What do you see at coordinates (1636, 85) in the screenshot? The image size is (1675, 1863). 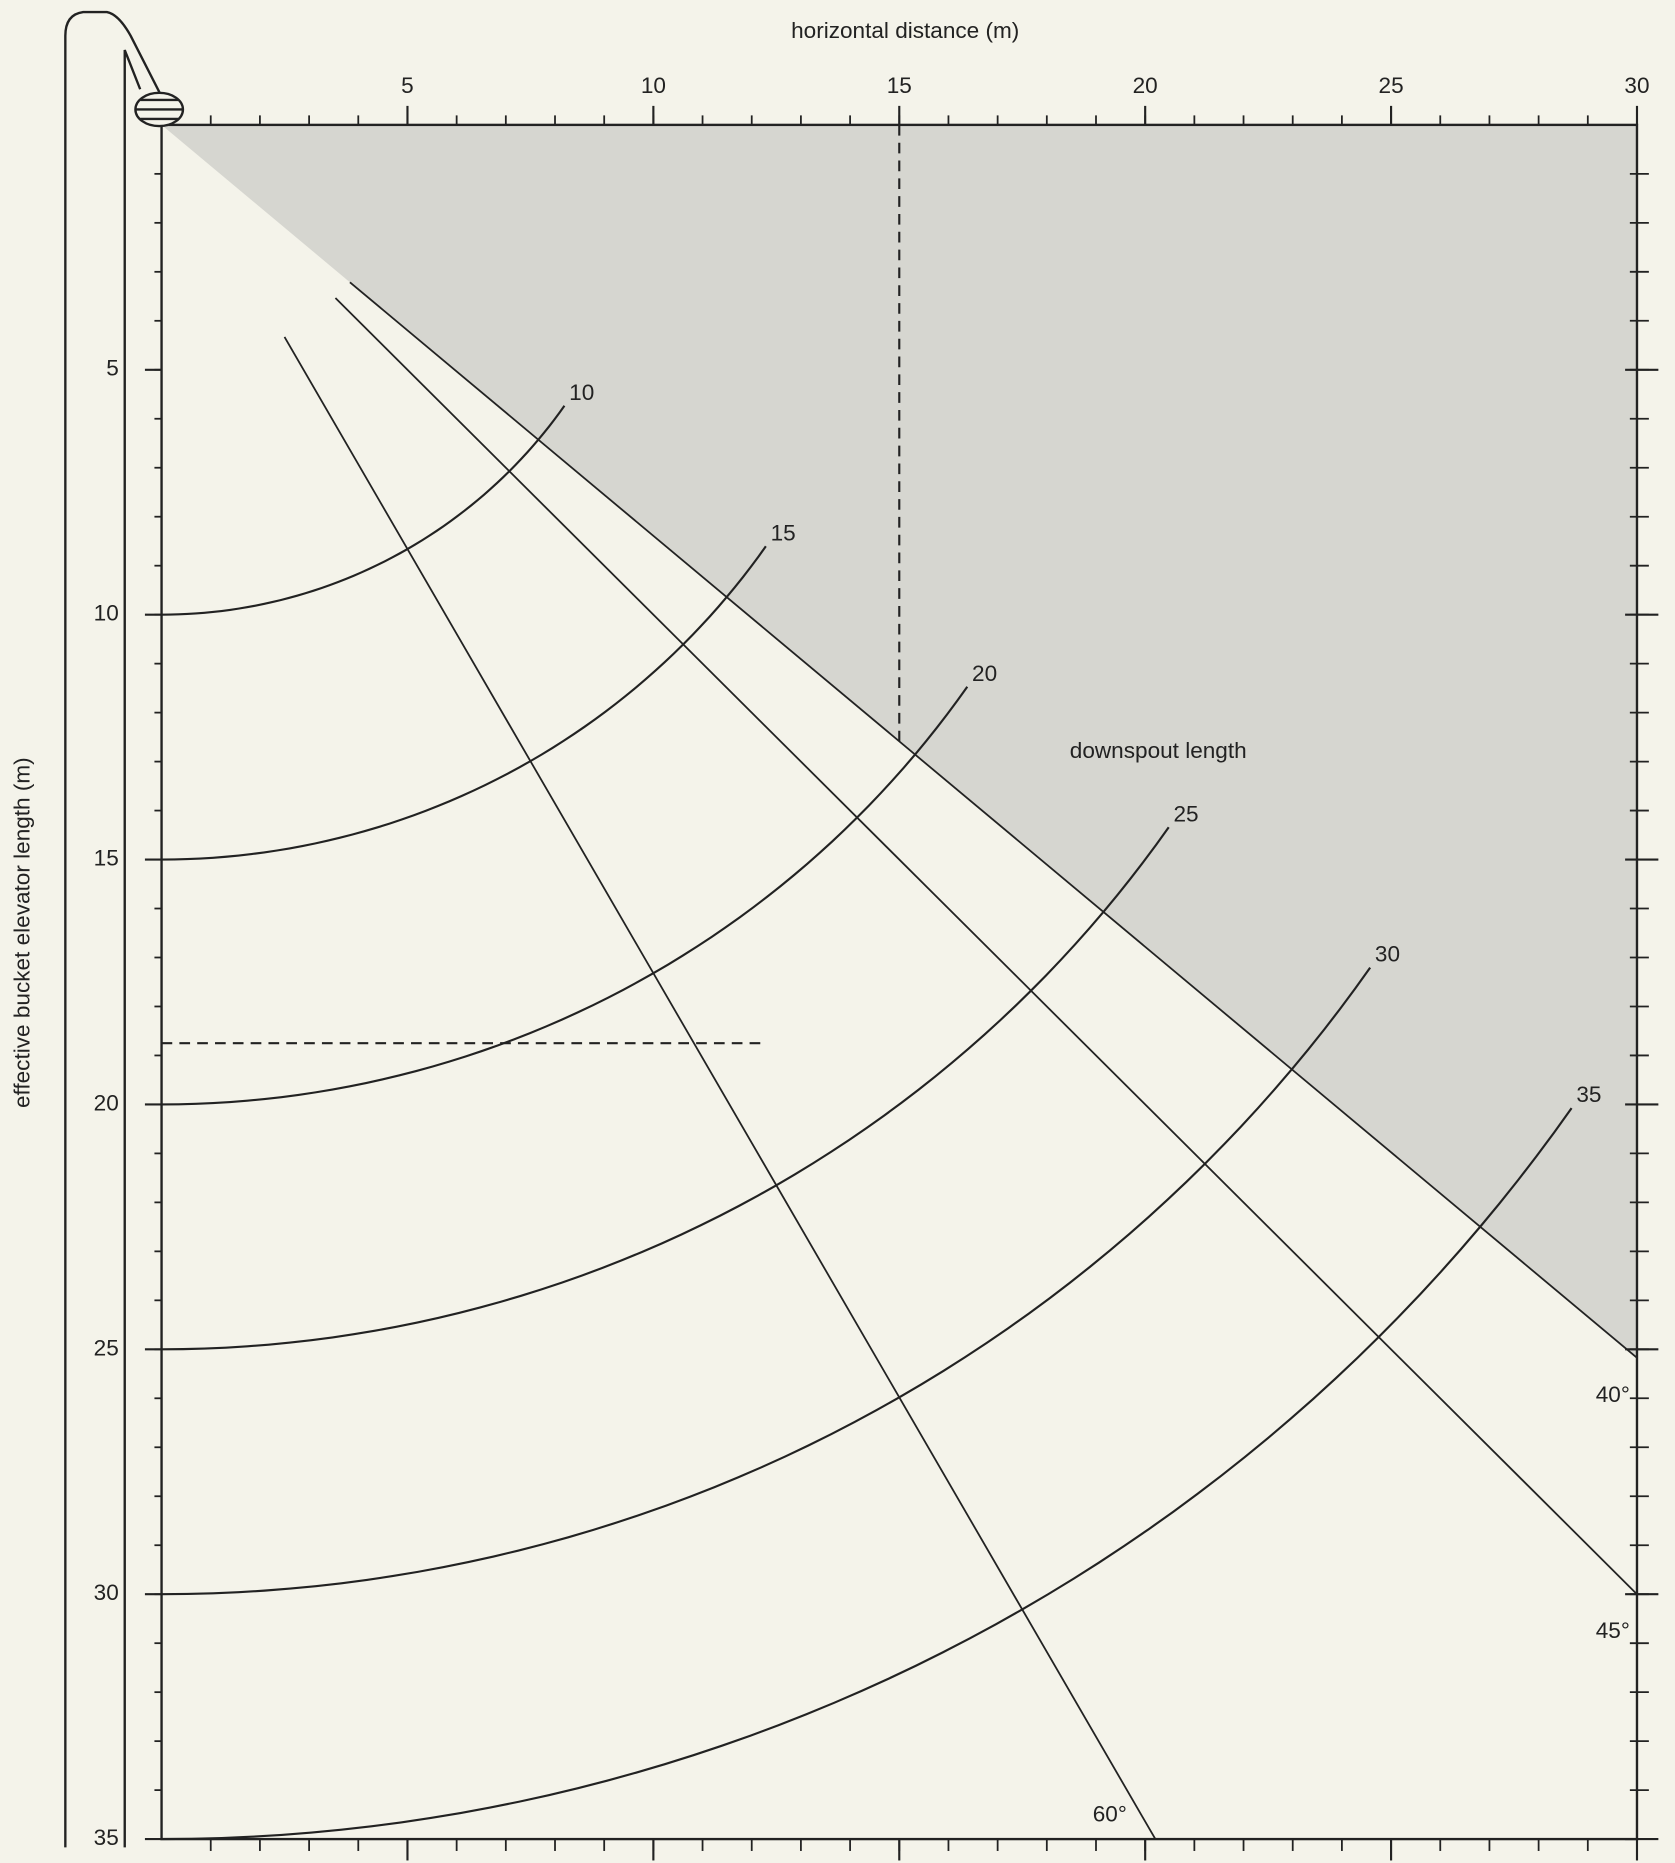 I see `x-tick-label: 30` at bounding box center [1636, 85].